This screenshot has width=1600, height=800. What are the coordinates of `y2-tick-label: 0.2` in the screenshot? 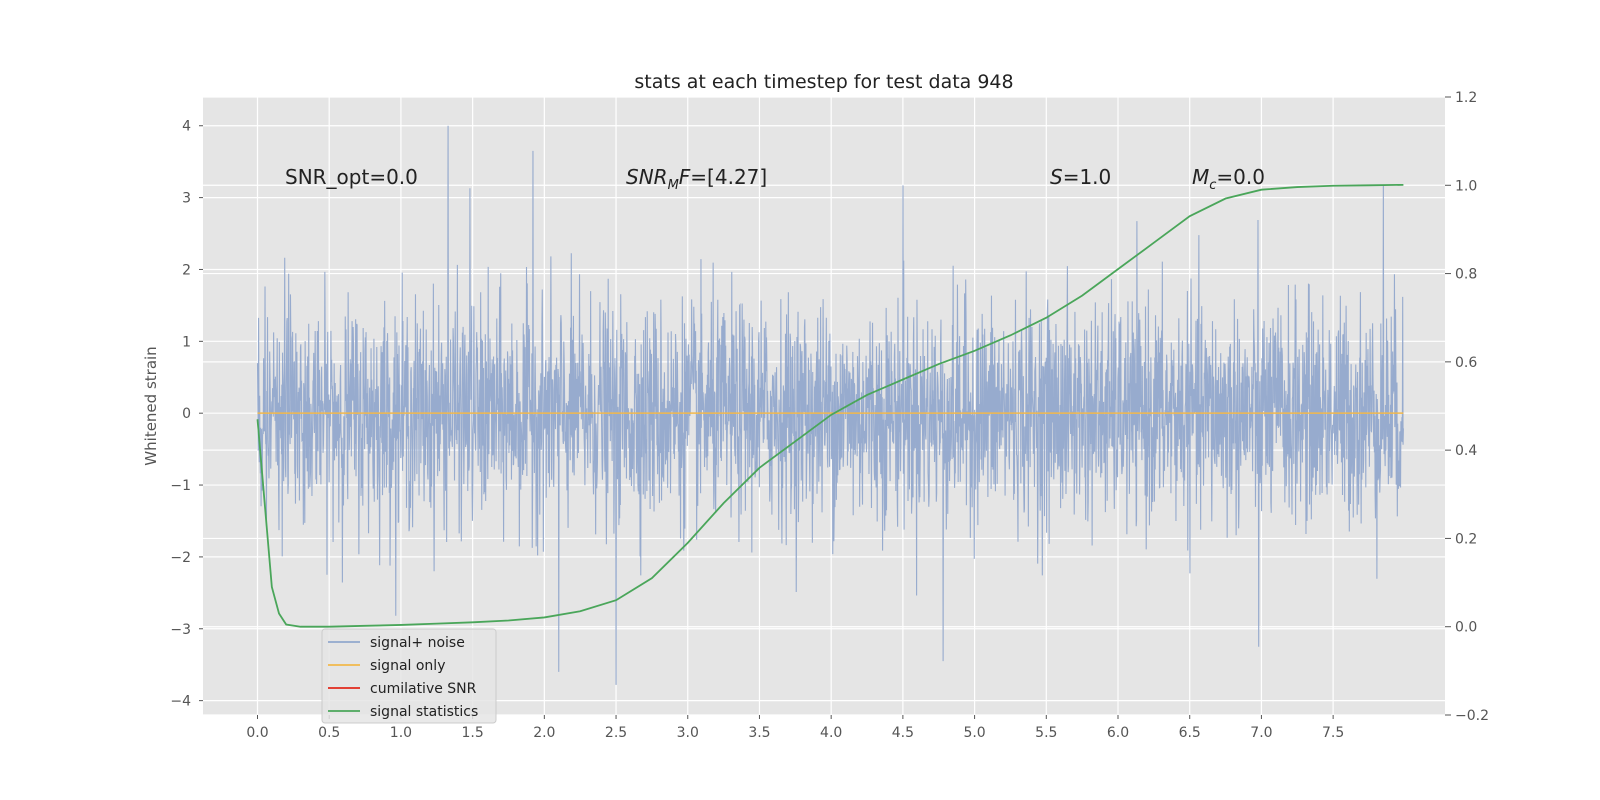 It's located at (1466, 539).